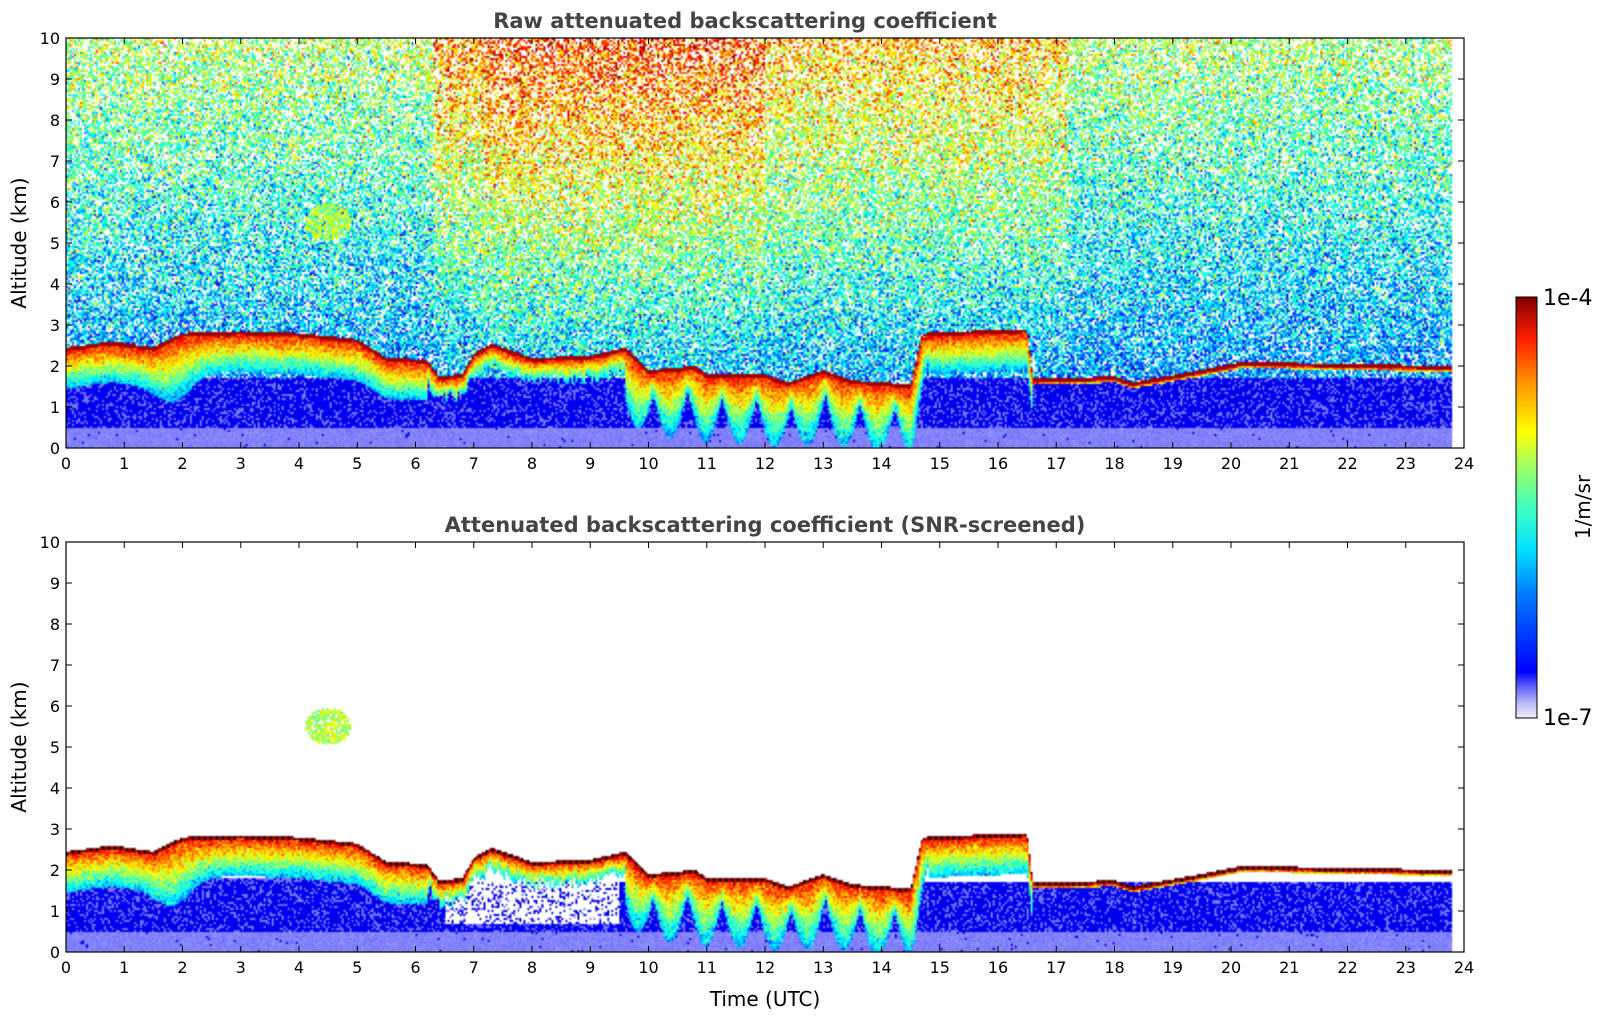 This screenshot has width=1606, height=1020. Describe the element at coordinates (1583, 506) in the screenshot. I see `colorbar-unit-label: 1/m/sr` at that location.